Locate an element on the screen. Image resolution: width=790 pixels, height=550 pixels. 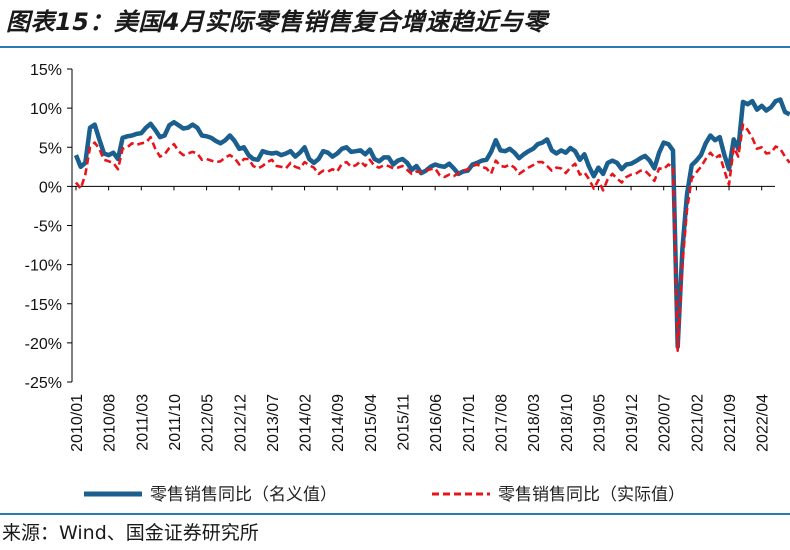
y-tick-label: -10% is located at coordinates (43, 266).